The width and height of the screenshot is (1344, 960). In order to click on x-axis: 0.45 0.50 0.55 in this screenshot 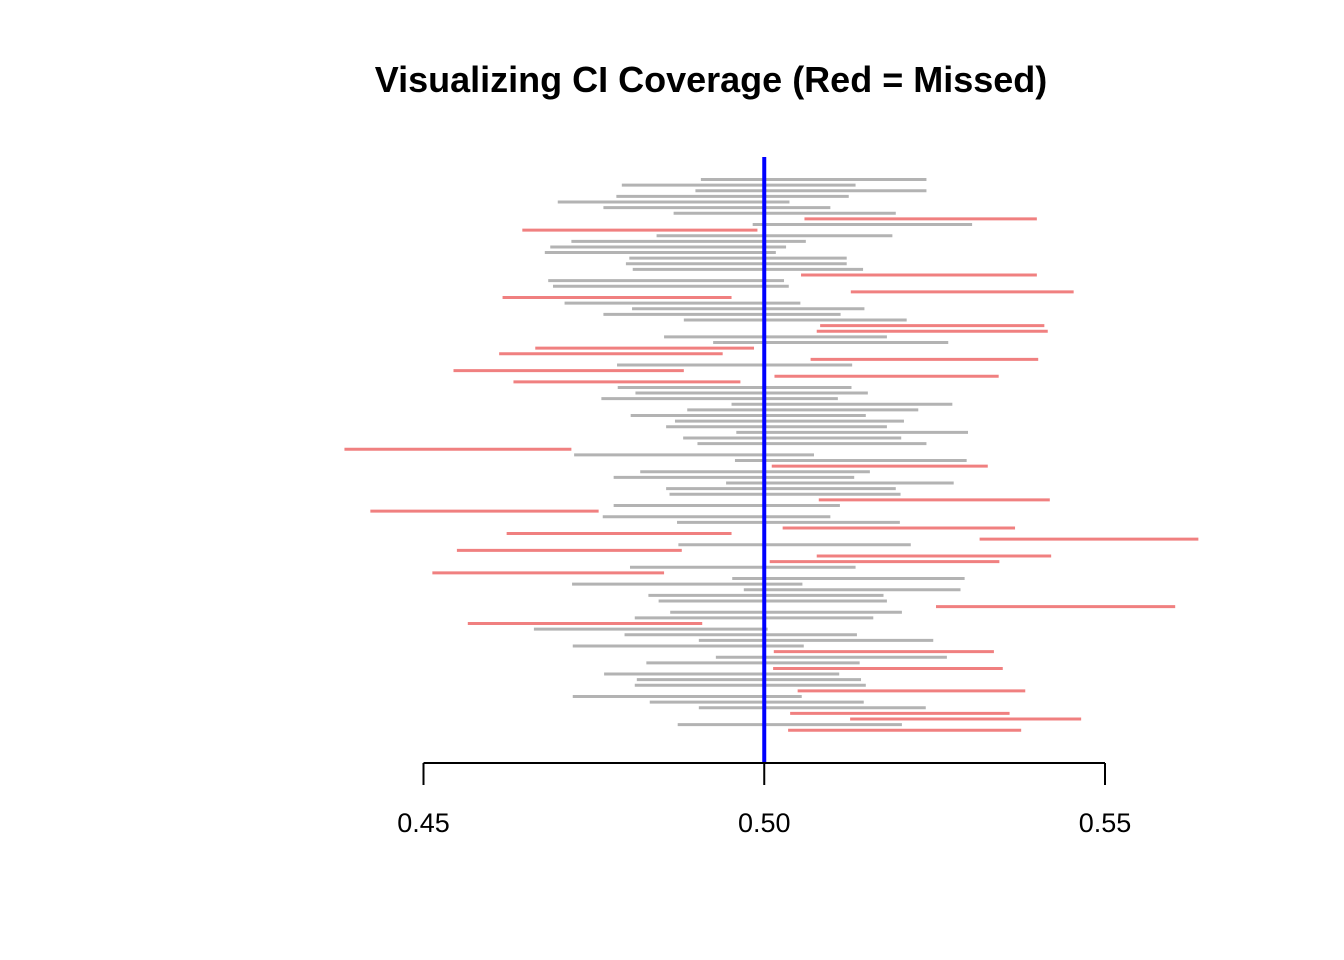, I will do `click(764, 800)`.